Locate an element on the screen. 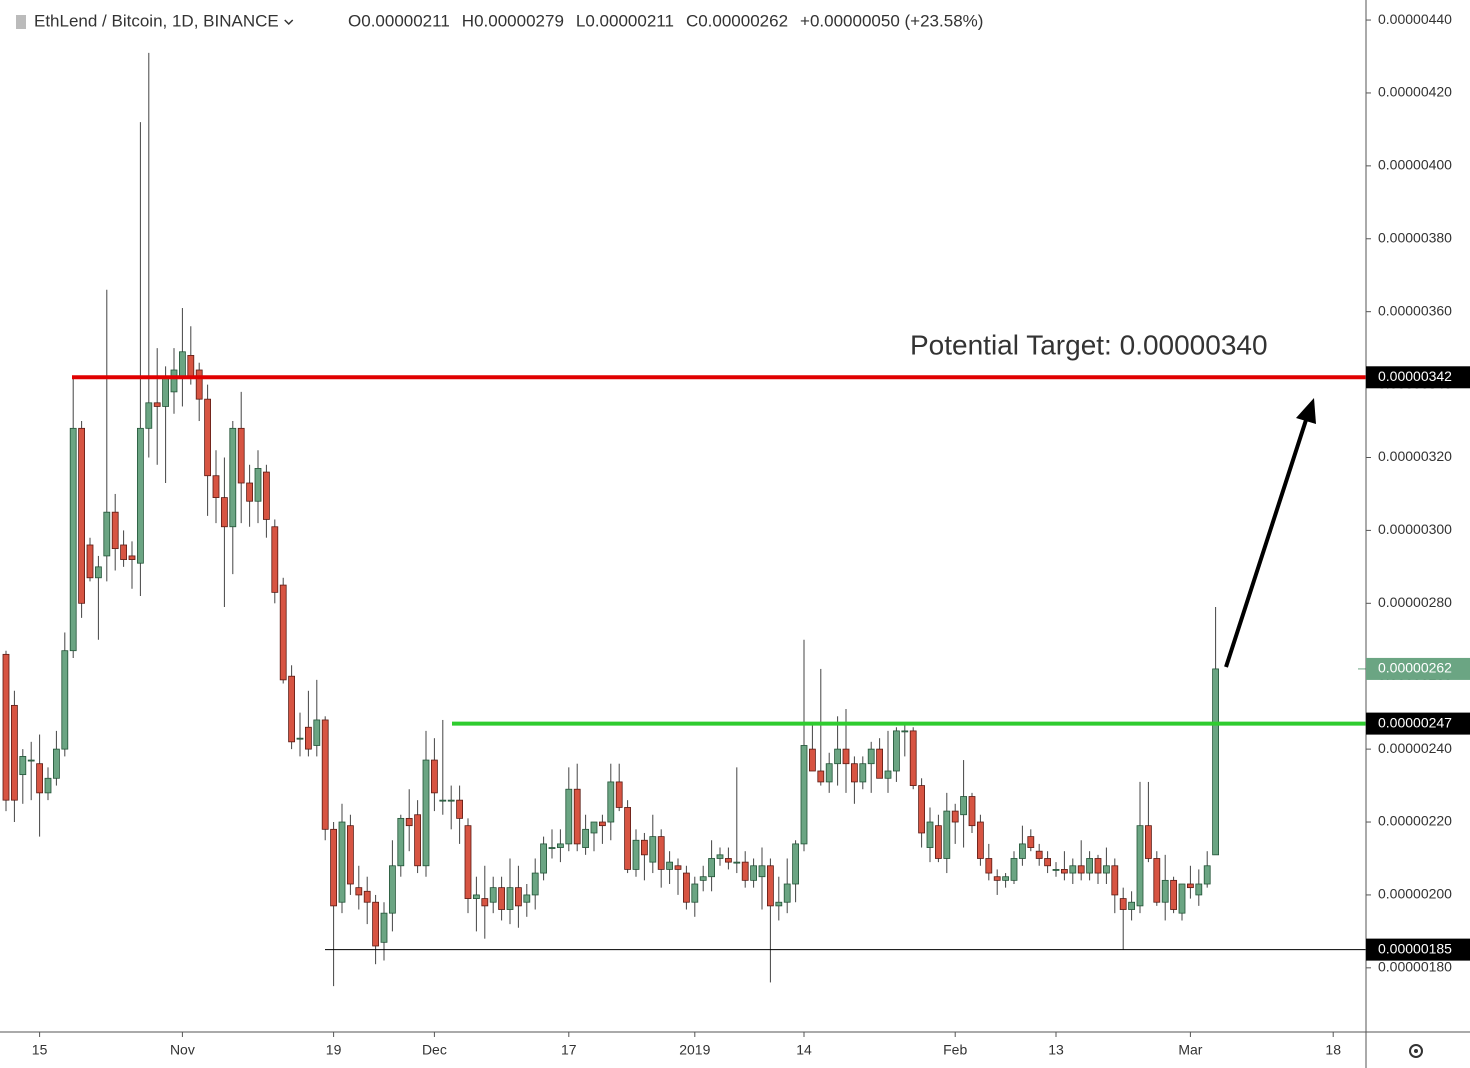 The height and width of the screenshot is (1068, 1470). x-tick-label: Mar is located at coordinates (1190, 1050).